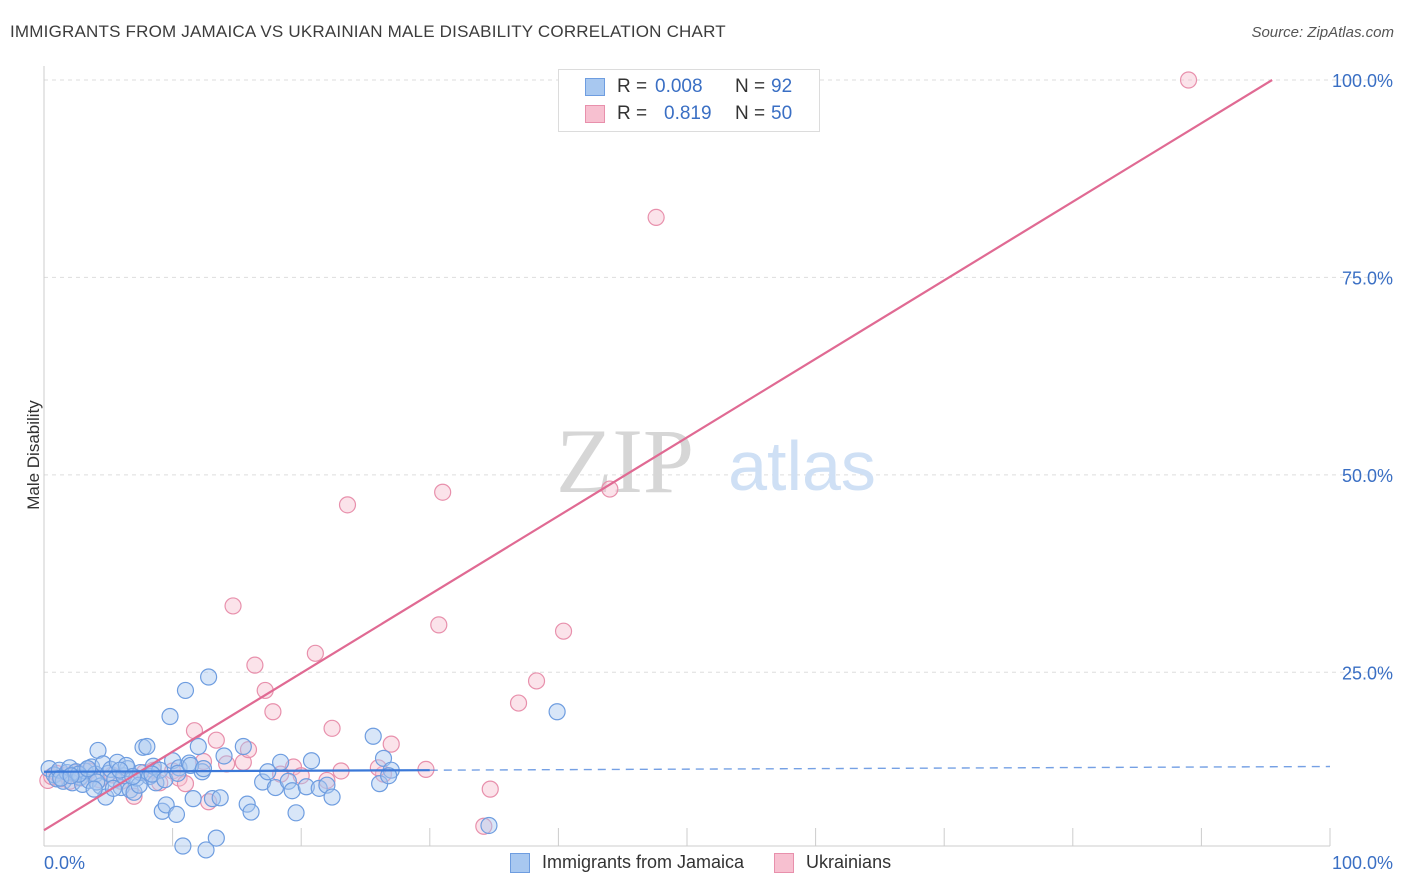 This screenshot has width=1406, height=892. Describe the element at coordinates (625, 461) in the screenshot. I see `watermark-zip: ZIP` at that location.